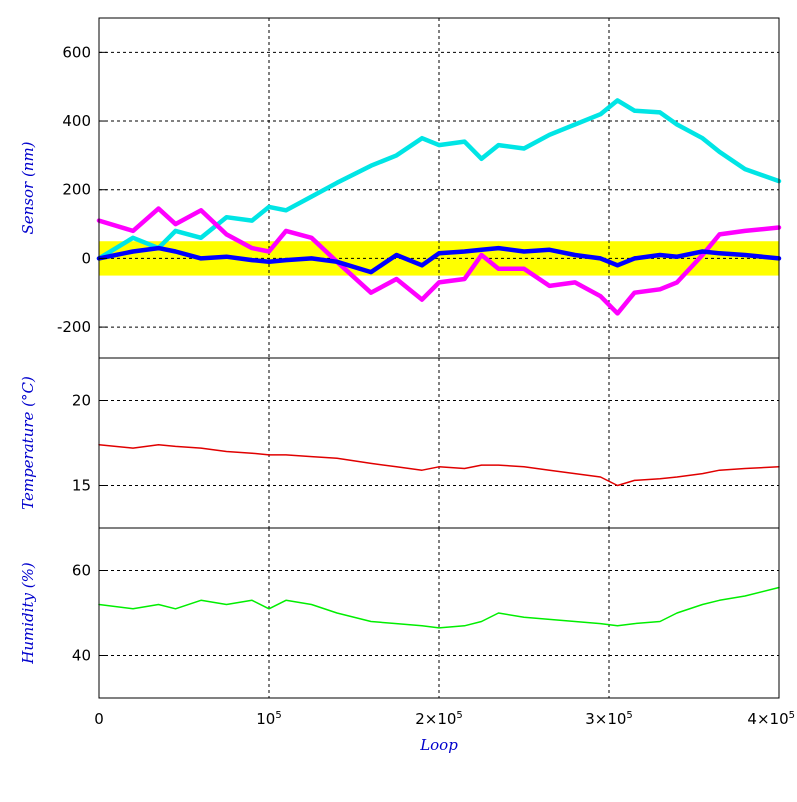  I want to click on sensor-ytick-label: -200, so click(74, 327).